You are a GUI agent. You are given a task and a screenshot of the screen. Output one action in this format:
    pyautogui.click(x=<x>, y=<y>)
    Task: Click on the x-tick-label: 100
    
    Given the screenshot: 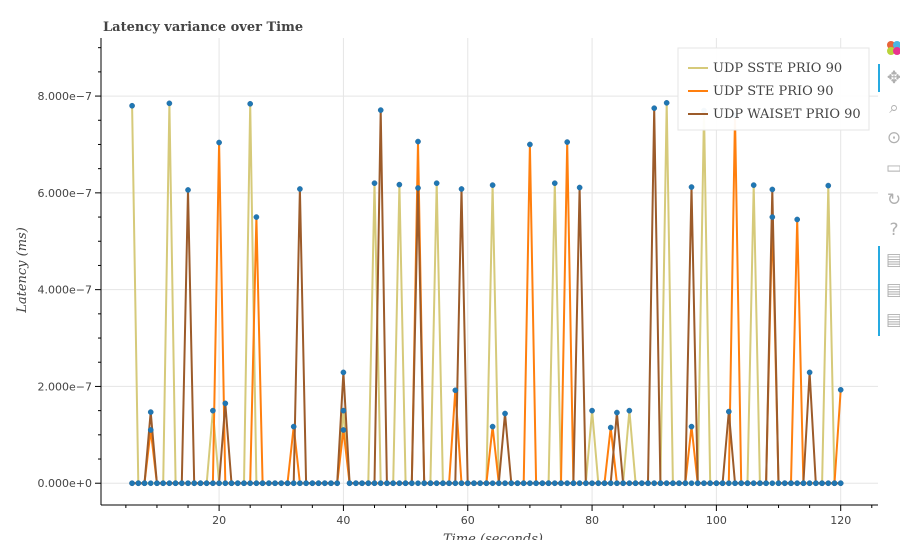 What is the action you would take?
    pyautogui.click(x=716, y=520)
    